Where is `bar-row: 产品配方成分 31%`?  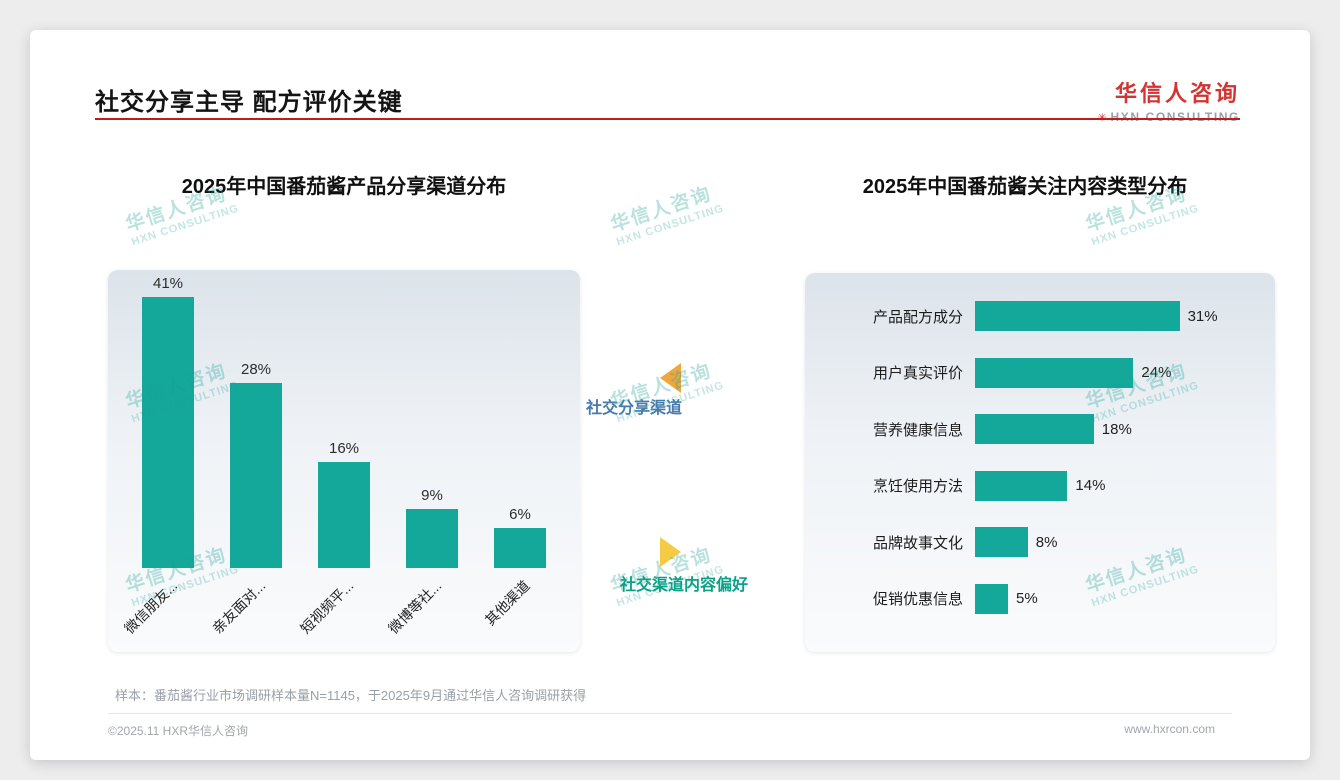 bar-row: 产品配方成分 31% is located at coordinates (1030, 316).